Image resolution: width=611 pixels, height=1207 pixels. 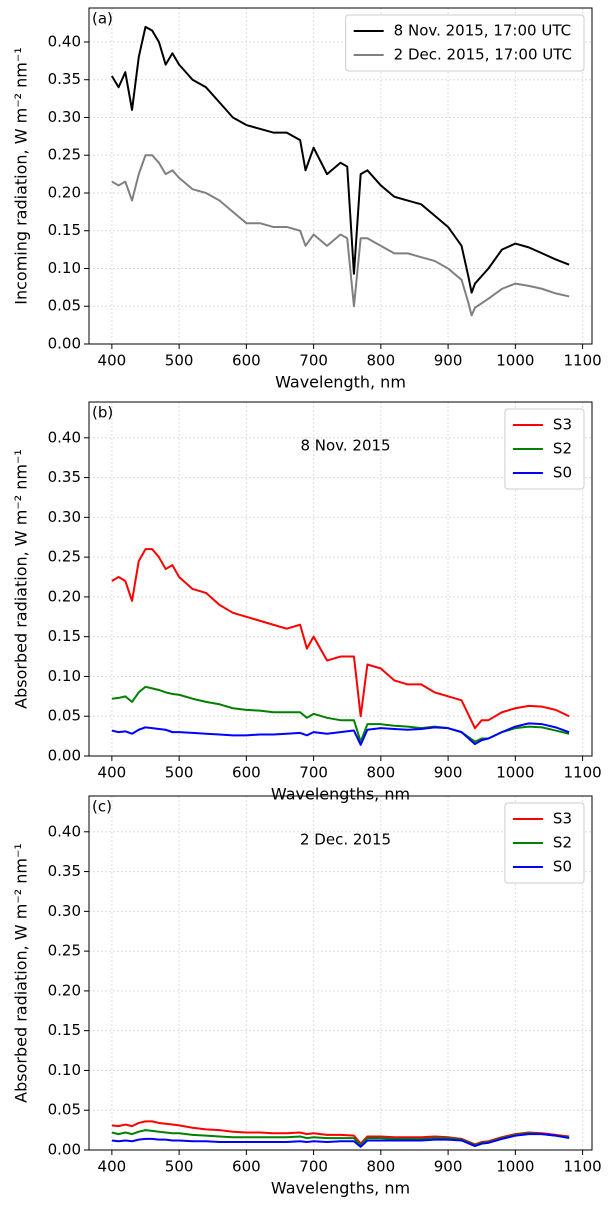 What do you see at coordinates (345, 840) in the screenshot?
I see `annotation: 2 Dec. 2015` at bounding box center [345, 840].